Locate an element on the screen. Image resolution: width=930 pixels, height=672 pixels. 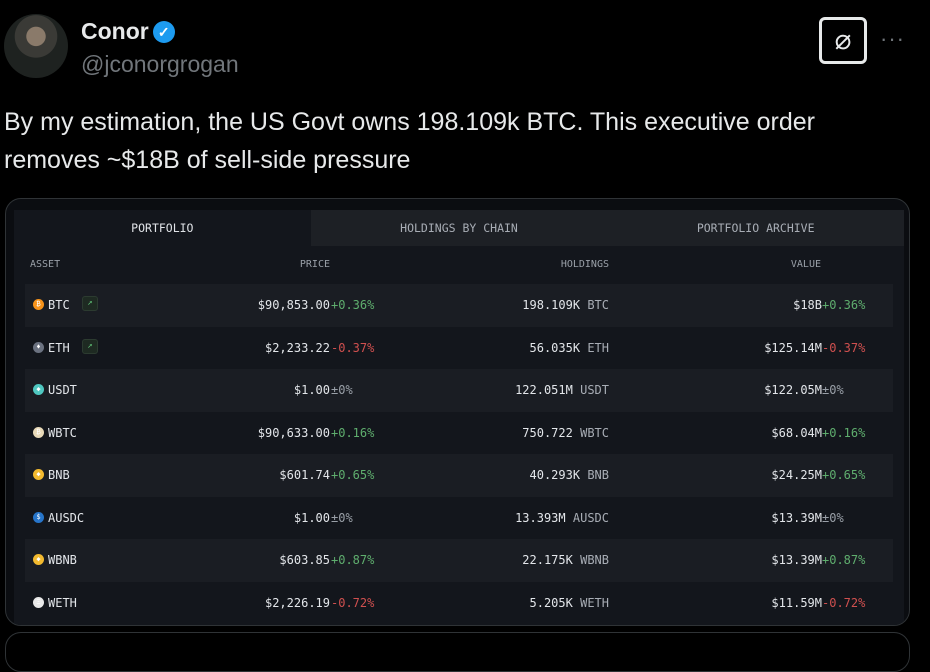
value-change: ±0% is located at coordinates (833, 517).